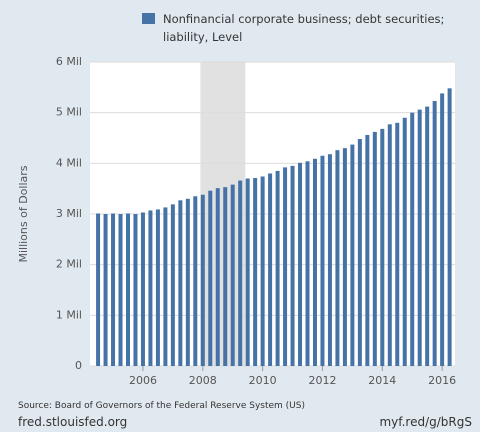  I want to click on y-tick-label: 4 Mil, so click(69, 162).